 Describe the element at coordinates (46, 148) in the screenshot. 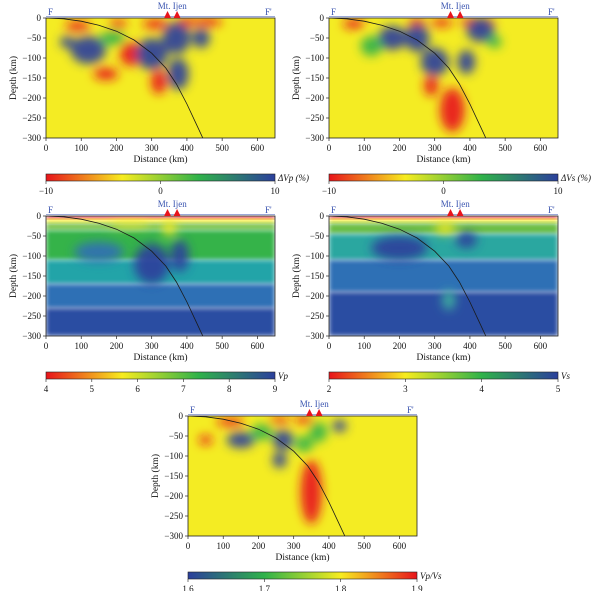

I see `x-tick-label: 0` at that location.